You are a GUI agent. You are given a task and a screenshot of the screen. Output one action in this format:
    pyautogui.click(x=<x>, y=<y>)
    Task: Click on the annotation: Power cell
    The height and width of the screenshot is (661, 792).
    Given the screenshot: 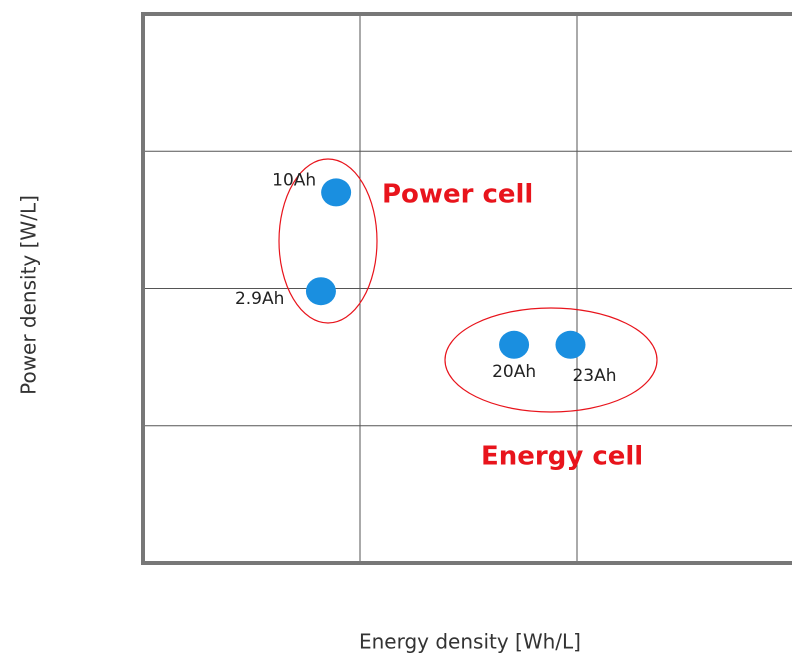 What is the action you would take?
    pyautogui.click(x=457, y=195)
    